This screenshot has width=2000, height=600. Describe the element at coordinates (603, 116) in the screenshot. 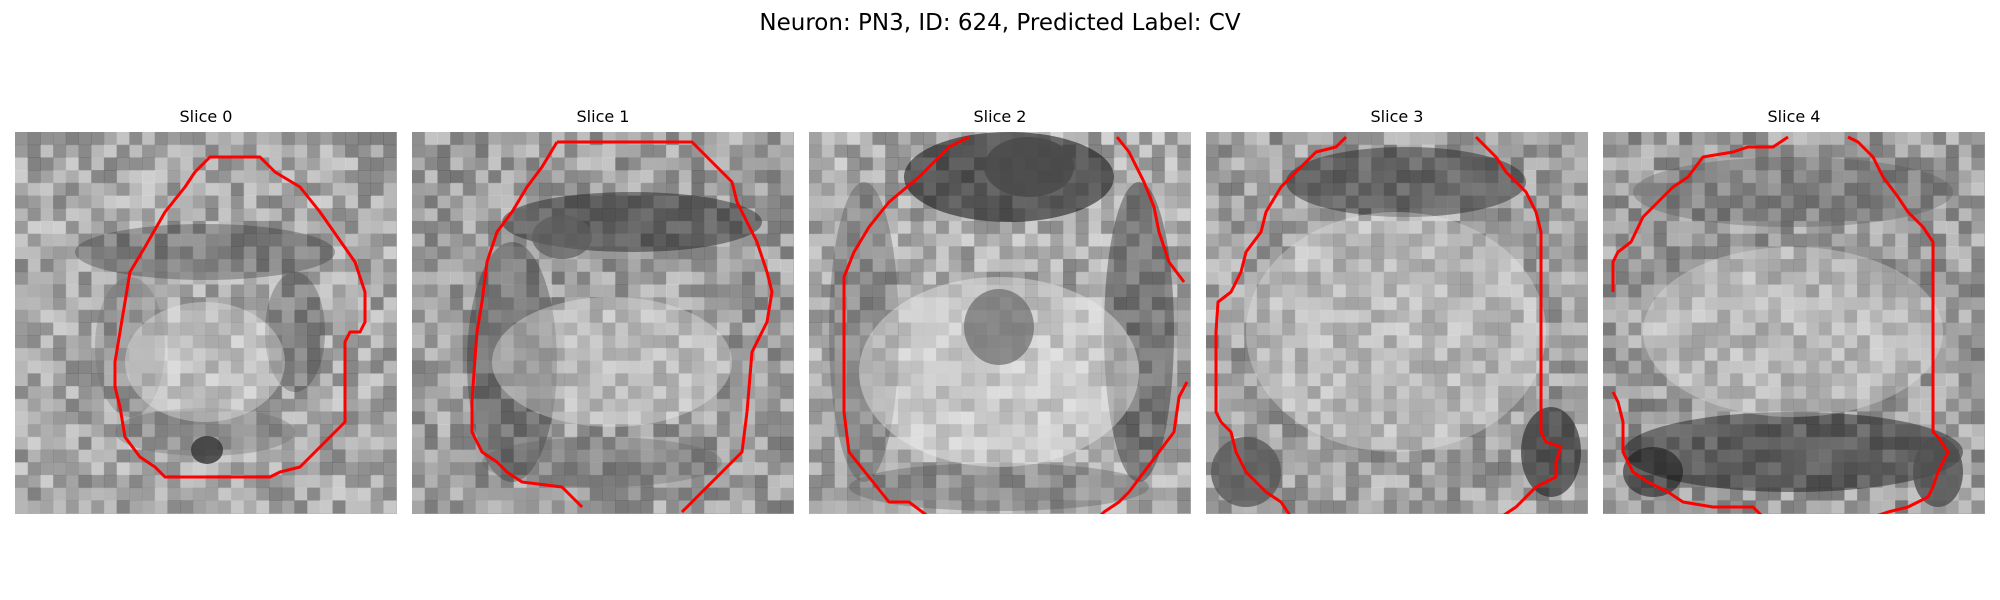

I see `slice-title-1: Slice 1` at that location.